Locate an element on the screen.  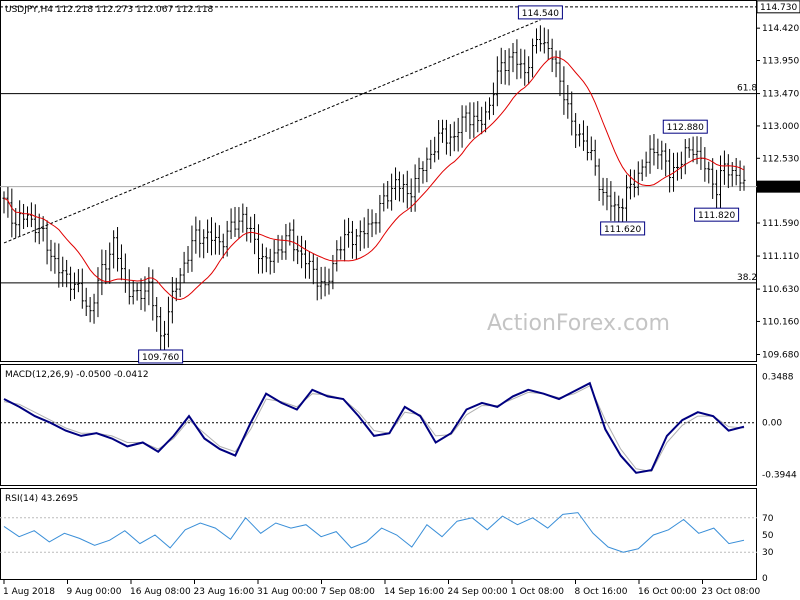
current-price-tag is located at coordinates (778, 186).